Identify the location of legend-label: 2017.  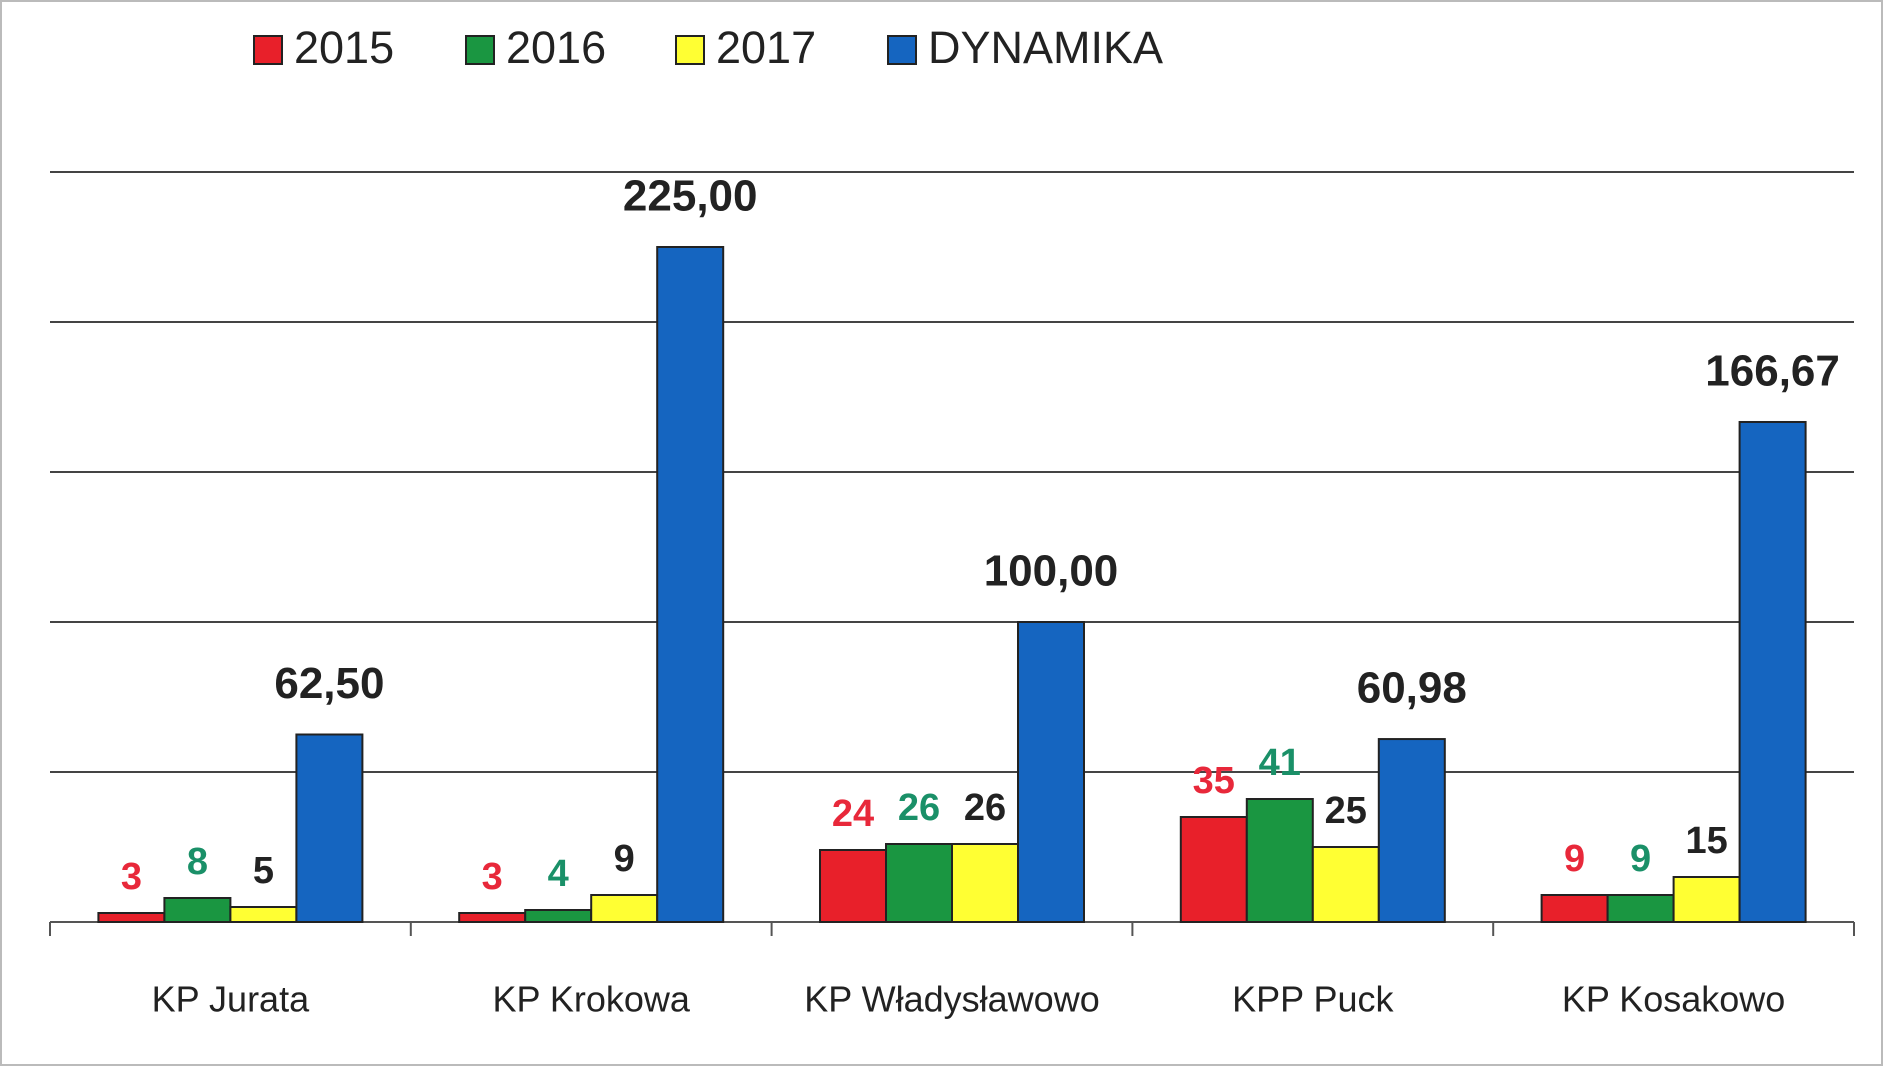
(766, 47).